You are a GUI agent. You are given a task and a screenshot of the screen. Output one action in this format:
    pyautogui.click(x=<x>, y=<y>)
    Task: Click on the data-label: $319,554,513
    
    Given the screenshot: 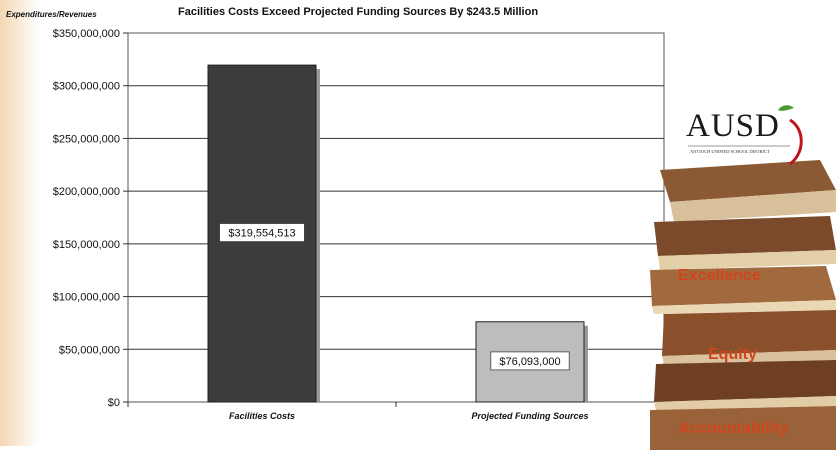 What is the action you would take?
    pyautogui.click(x=261, y=234)
    